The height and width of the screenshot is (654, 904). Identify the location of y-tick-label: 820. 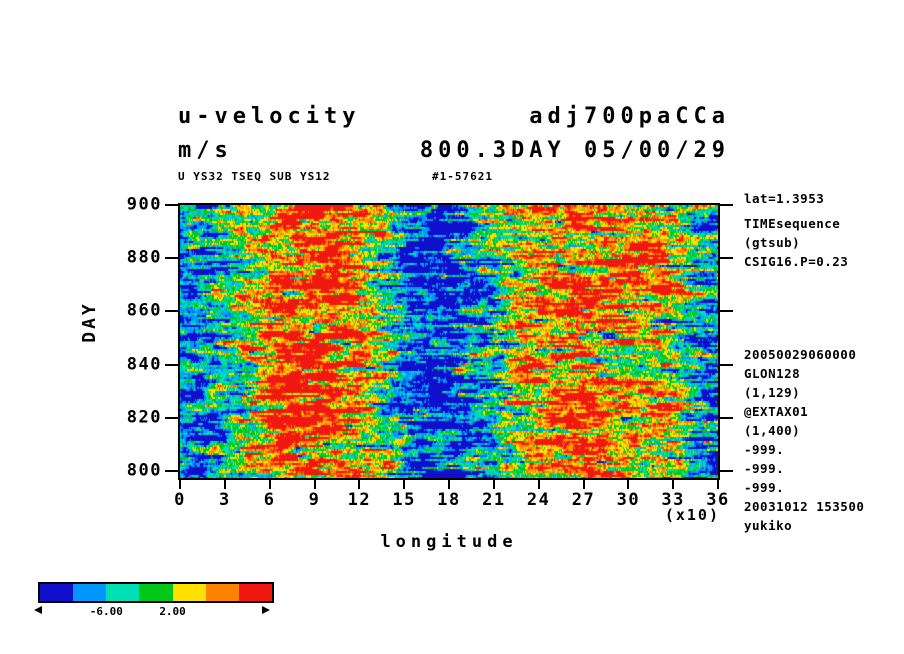
(144, 417).